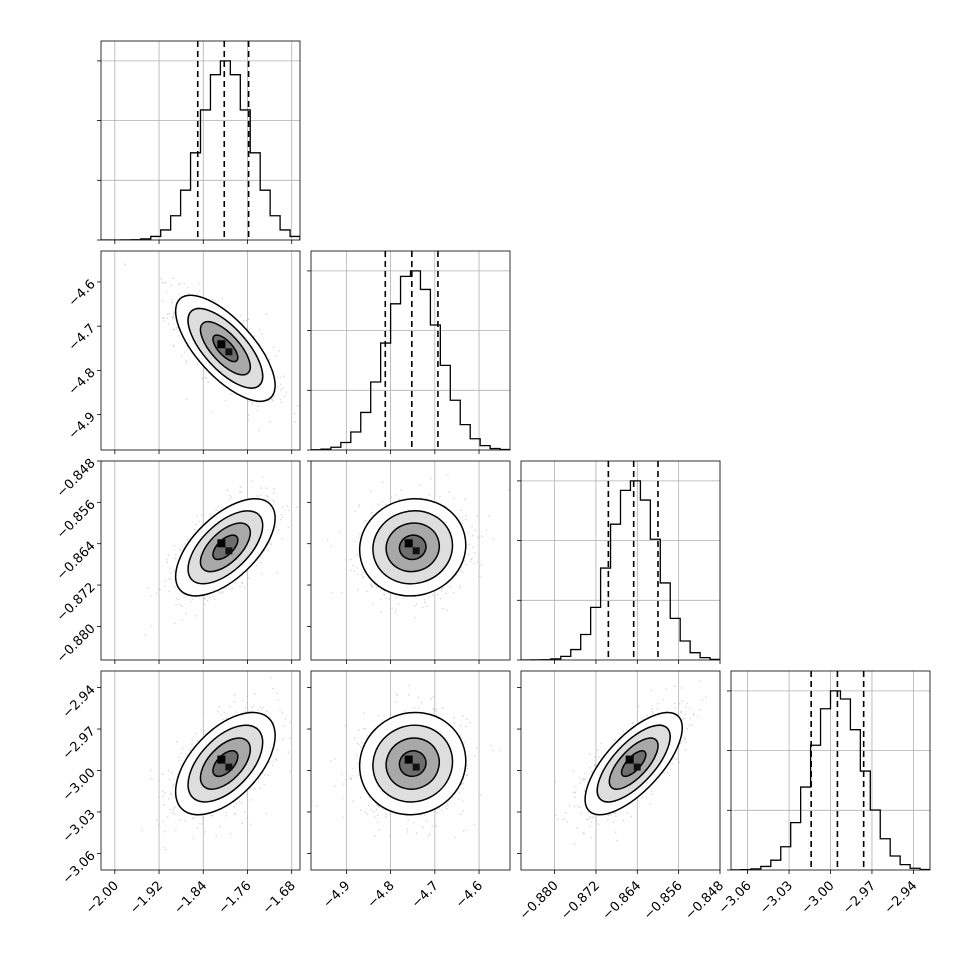  I want to click on y-tick-label: −0.848, so click(76, 478).